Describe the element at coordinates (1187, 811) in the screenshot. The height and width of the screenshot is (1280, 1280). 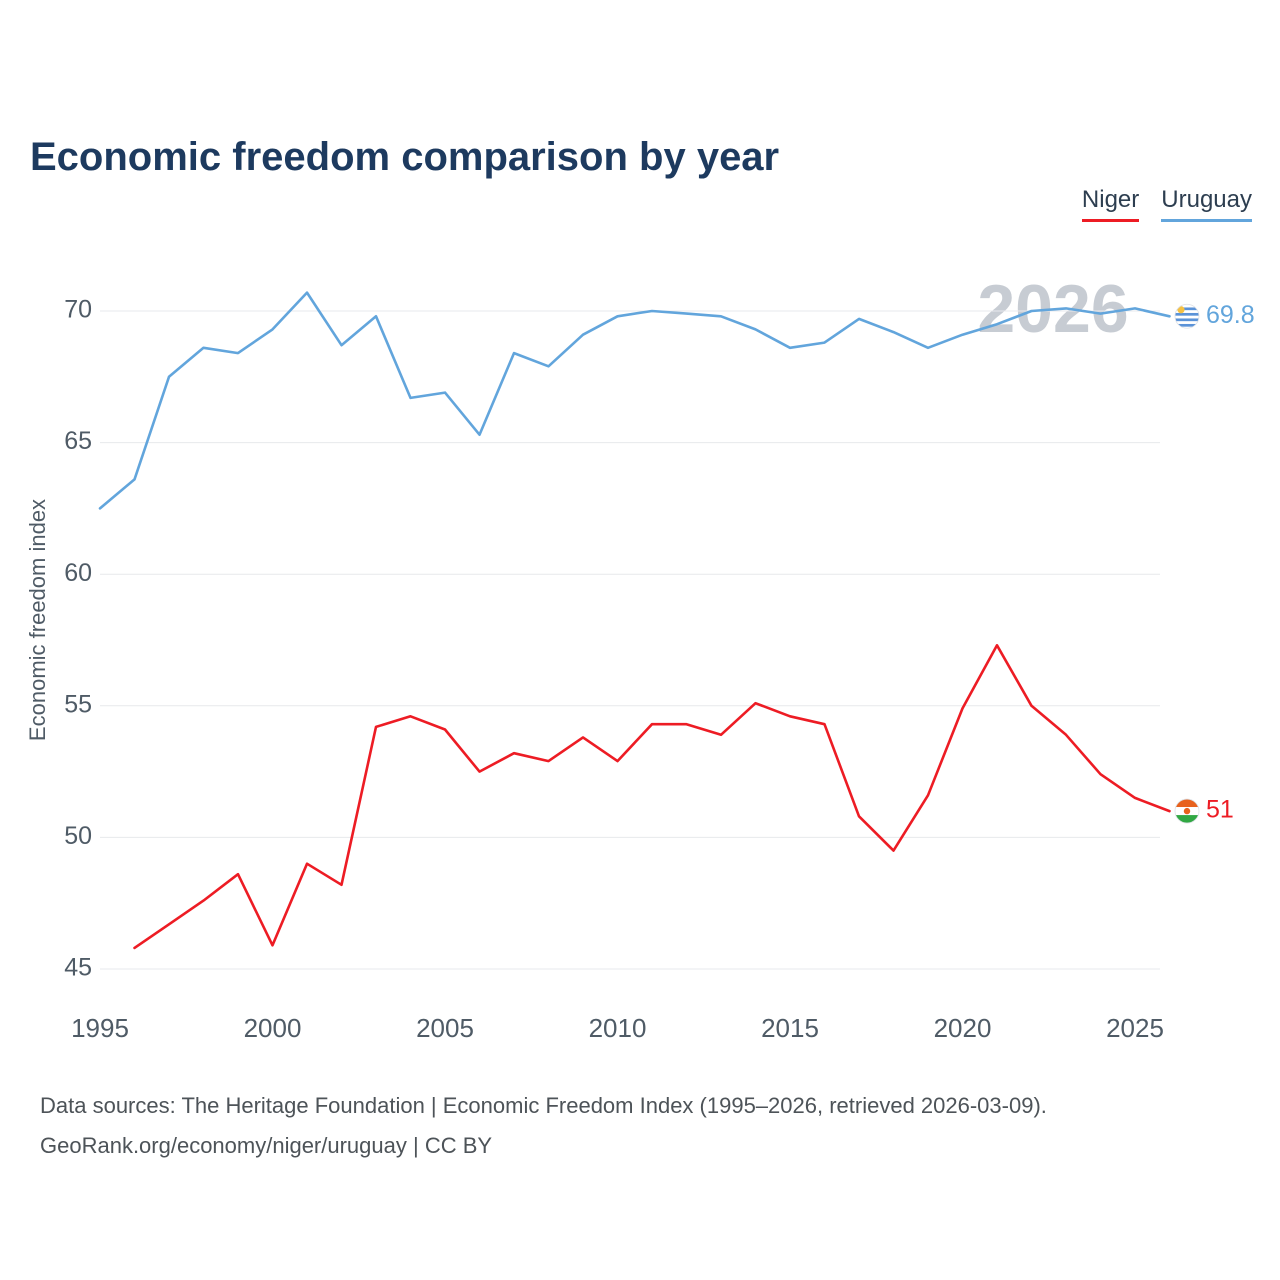
I see `niger-flag-icon` at that location.